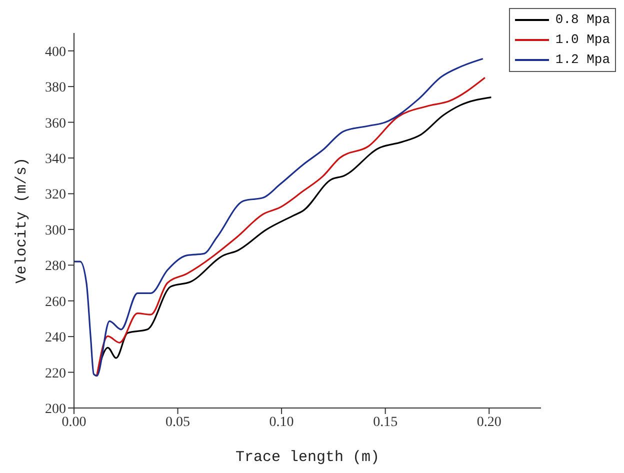  I want to click on x-tick-label: 0.00, so click(74, 422).